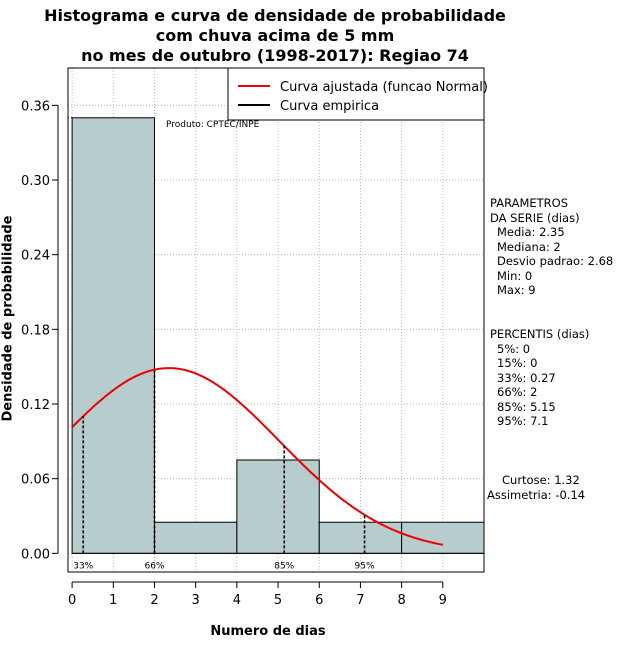  Describe the element at coordinates (555, 261) in the screenshot. I see `param-desvio: Desvio padrao: 2.68` at that location.